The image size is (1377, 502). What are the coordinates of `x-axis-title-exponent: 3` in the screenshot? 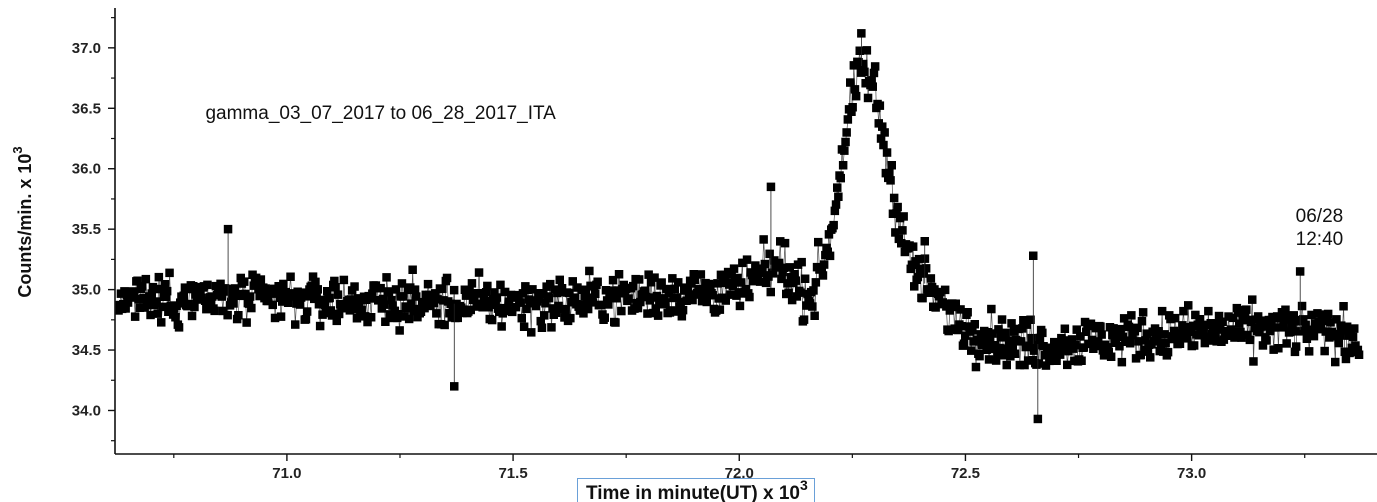 It's located at (803, 485).